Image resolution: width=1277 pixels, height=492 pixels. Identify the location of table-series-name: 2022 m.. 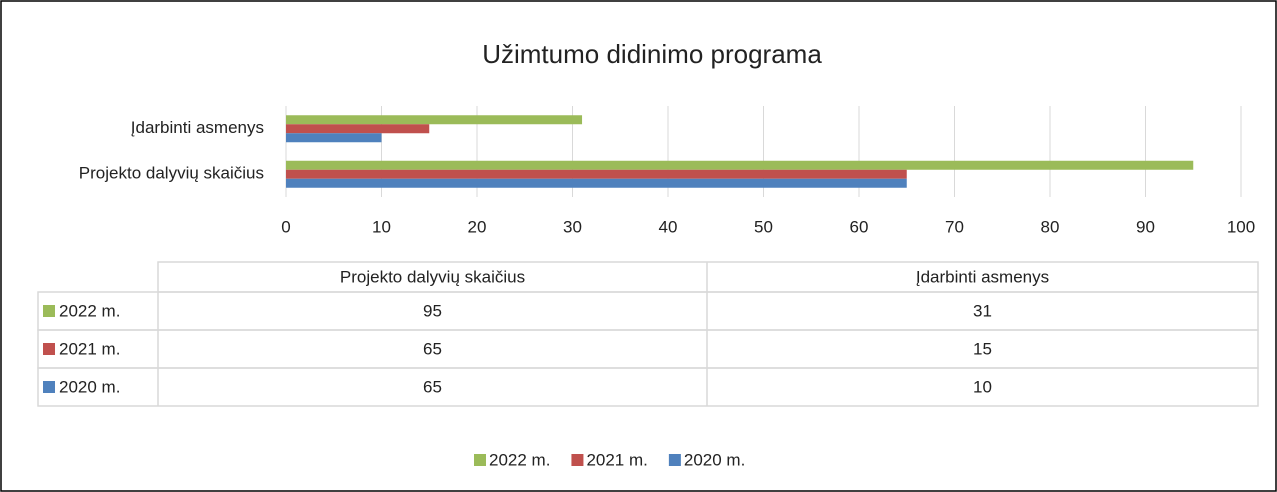
(89, 310).